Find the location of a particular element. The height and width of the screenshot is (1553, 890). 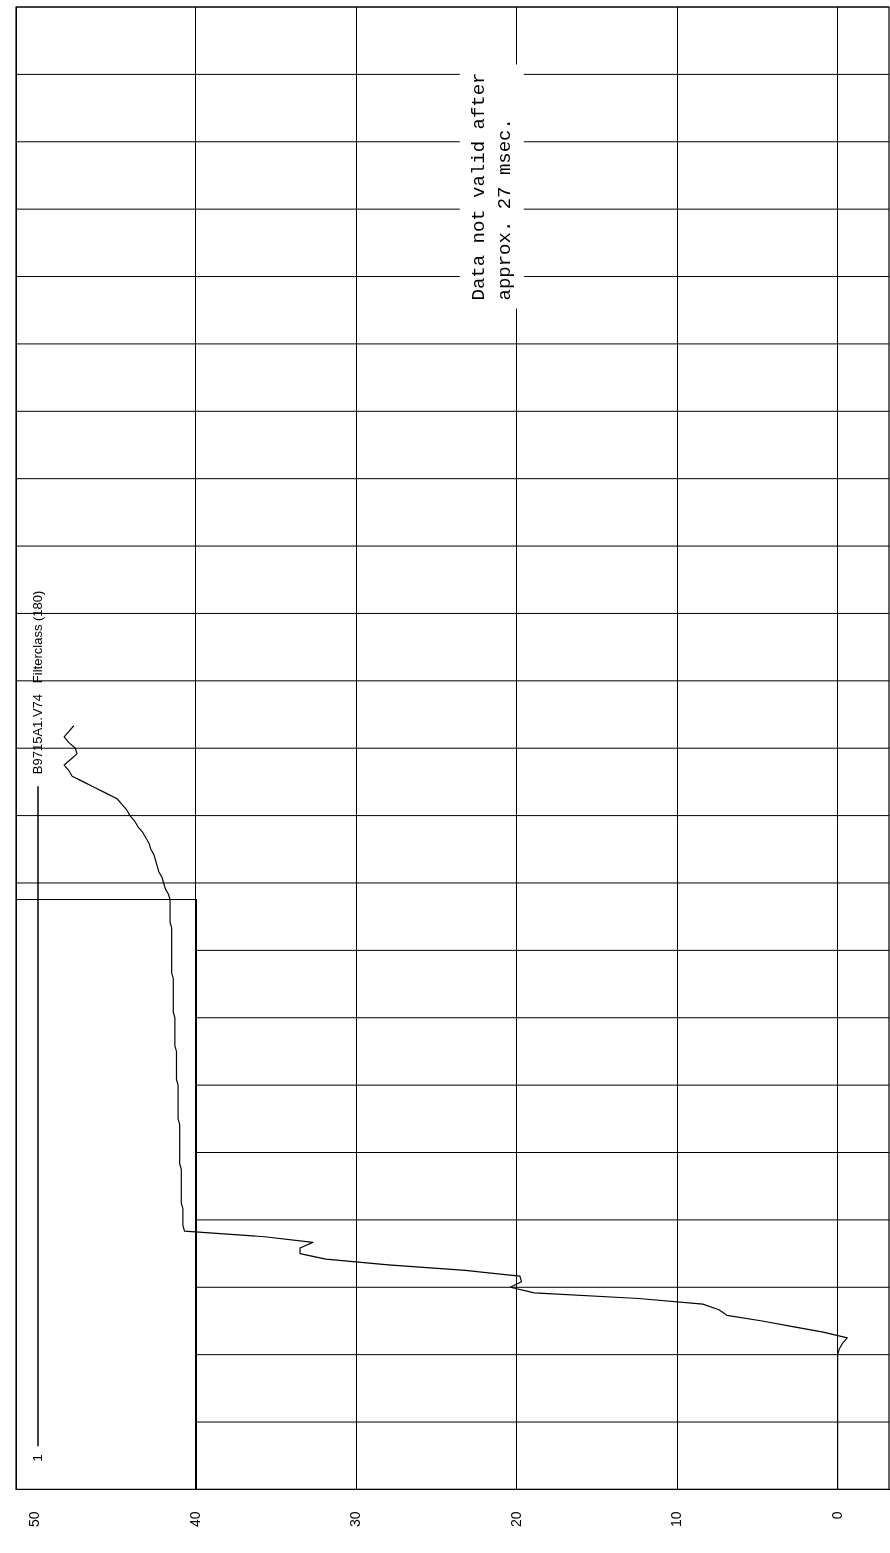

annotation: Data not valid after approx. 27 msec. is located at coordinates (491, 186).